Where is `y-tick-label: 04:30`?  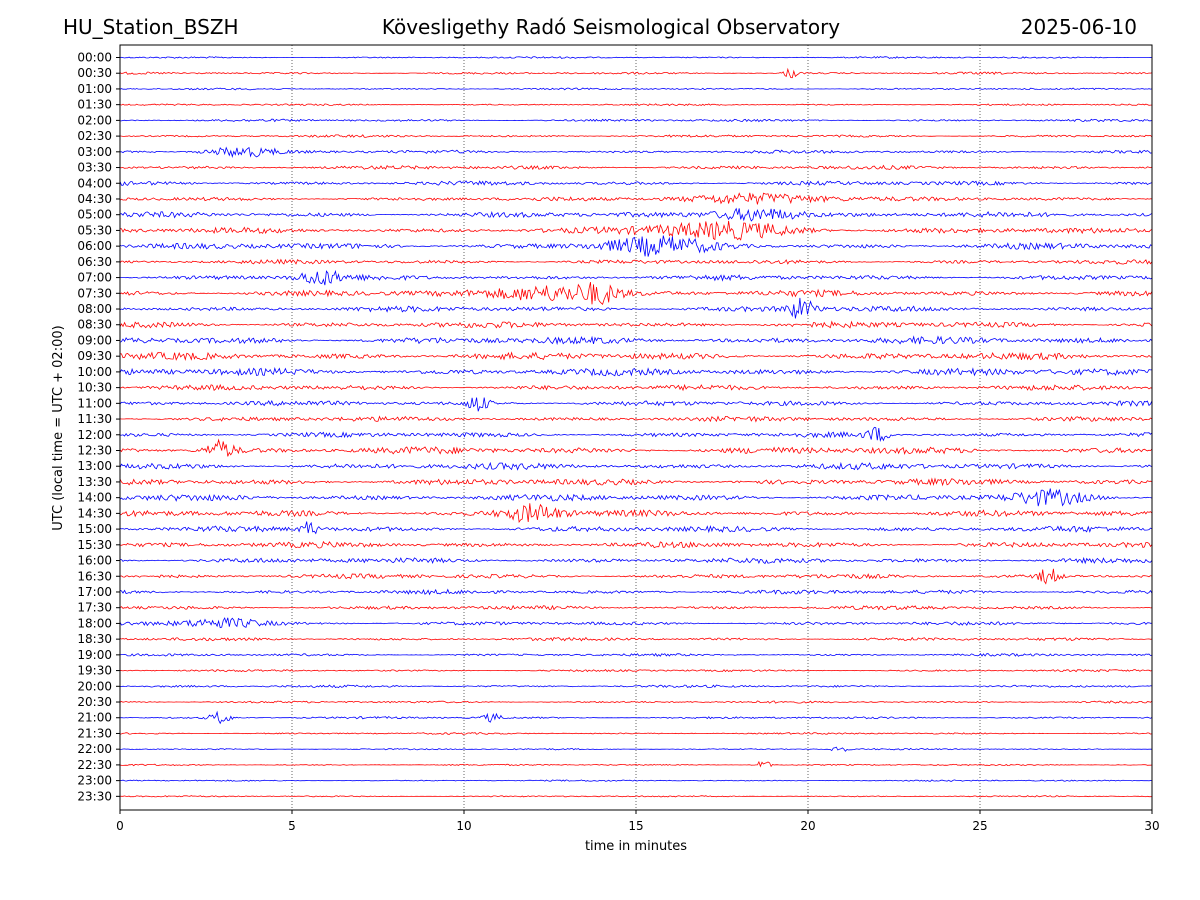
y-tick-label: 04:30 is located at coordinates (94, 199).